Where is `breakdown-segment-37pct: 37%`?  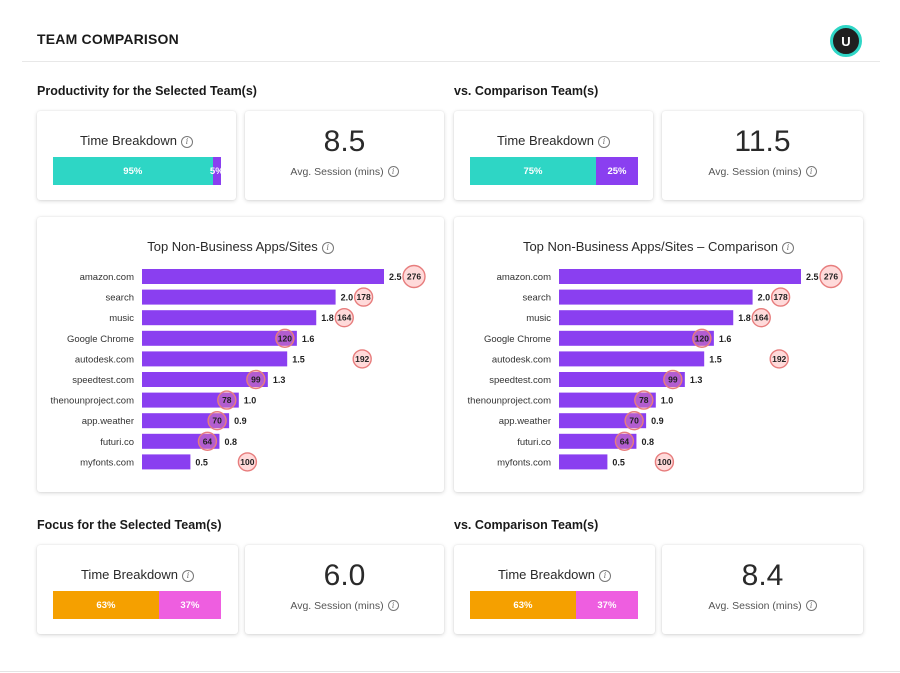
breakdown-segment-37pct: 37% is located at coordinates (189, 605).